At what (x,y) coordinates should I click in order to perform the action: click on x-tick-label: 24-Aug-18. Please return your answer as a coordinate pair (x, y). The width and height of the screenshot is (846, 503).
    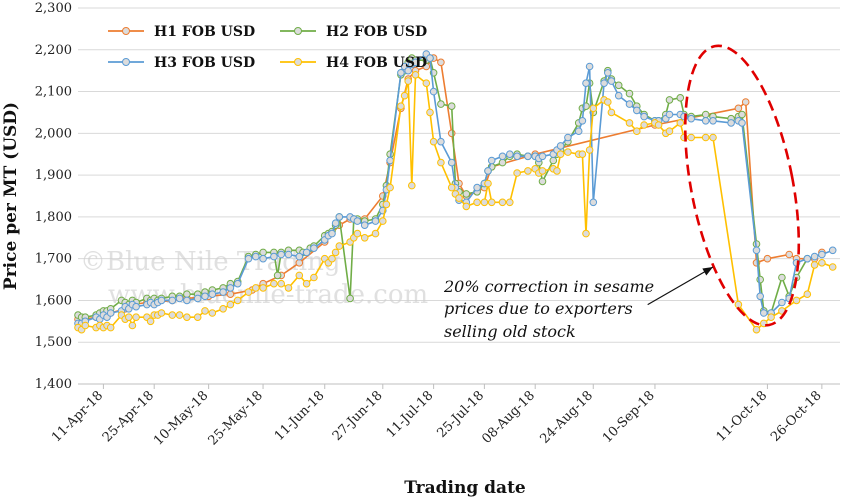
    Looking at the image, I should click on (566, 417).